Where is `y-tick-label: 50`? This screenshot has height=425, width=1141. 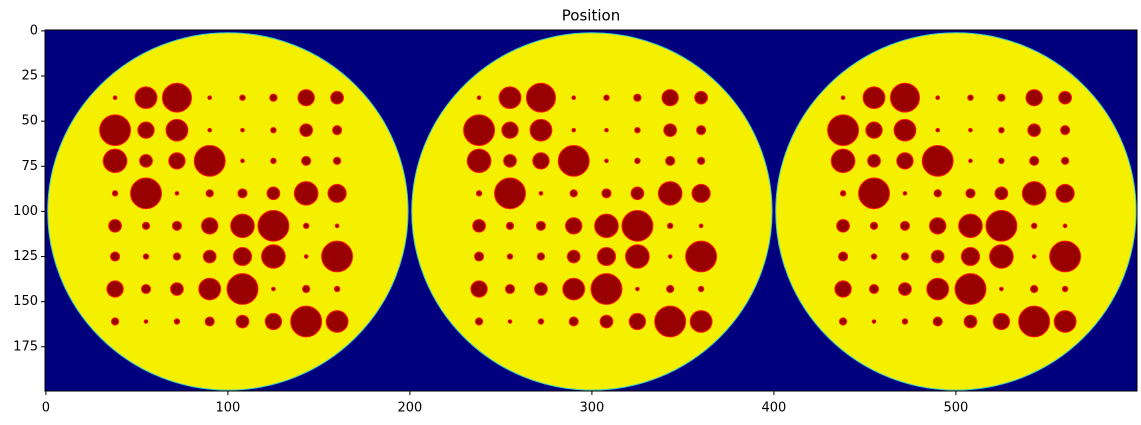 y-tick-label: 50 is located at coordinates (29, 121).